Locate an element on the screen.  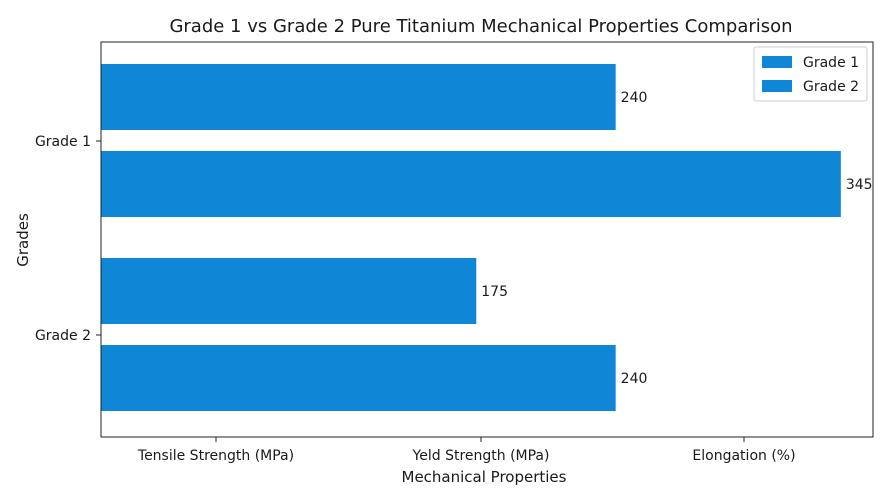
legend-label-grade-1: Grade 1 is located at coordinates (831, 63).